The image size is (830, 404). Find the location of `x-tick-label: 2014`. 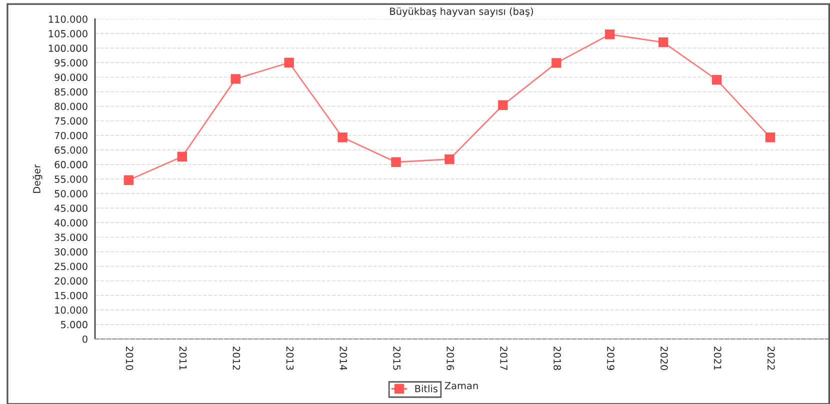

x-tick-label: 2014 is located at coordinates (344, 358).